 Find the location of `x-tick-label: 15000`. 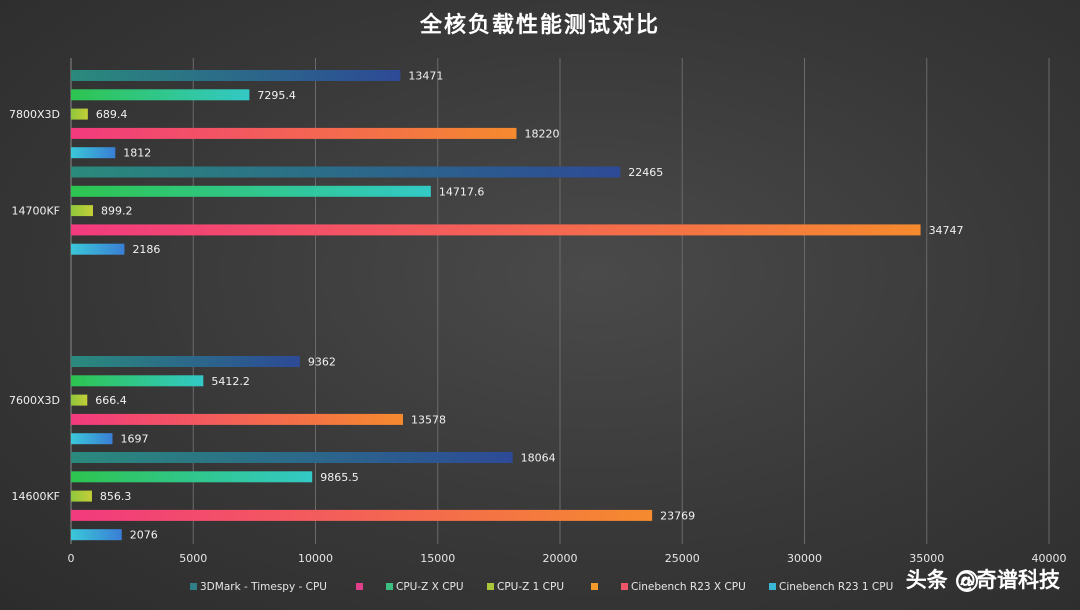

x-tick-label: 15000 is located at coordinates (437, 558).